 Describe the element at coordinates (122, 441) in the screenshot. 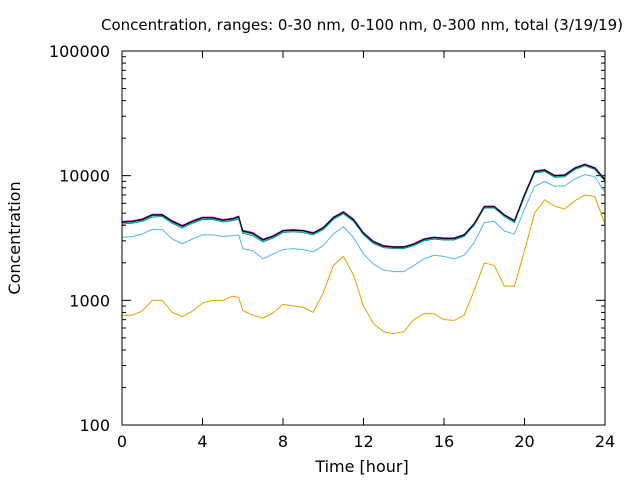

I see `x-tick-label: 0` at that location.